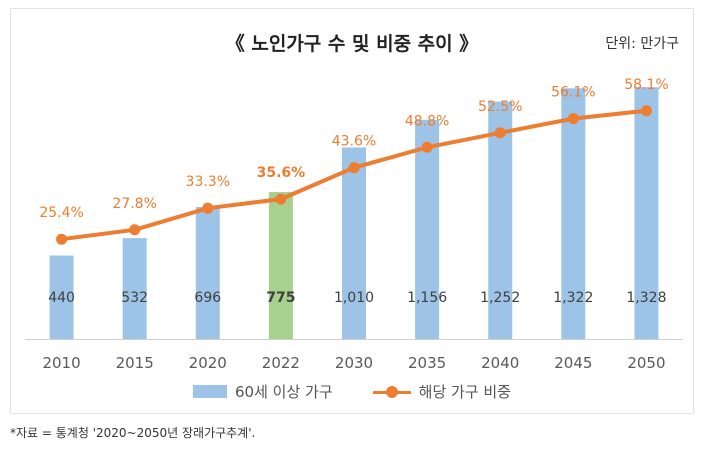  Describe the element at coordinates (134, 204) in the screenshot. I see `share-value-label-2015: 27.8%` at that location.